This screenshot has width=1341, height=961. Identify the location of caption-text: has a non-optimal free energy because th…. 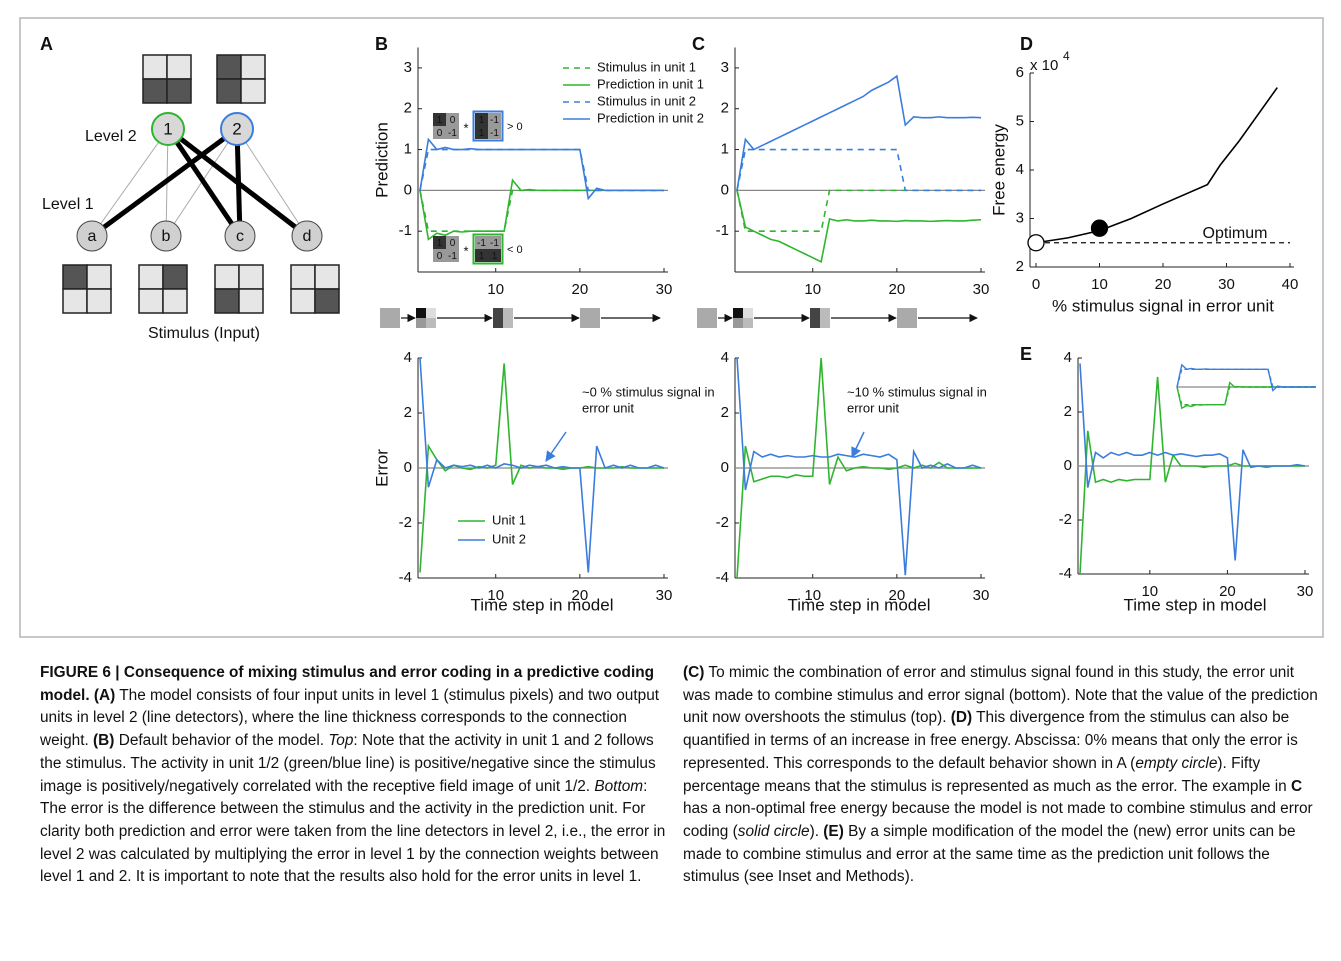
(998, 820).